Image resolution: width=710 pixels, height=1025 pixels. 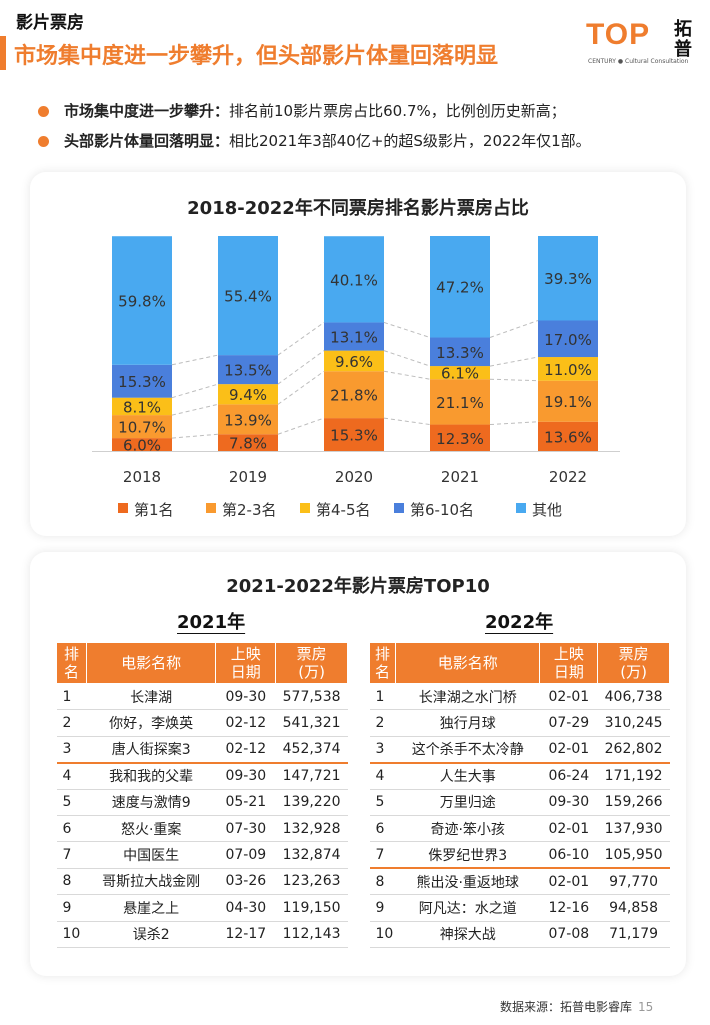 I want to click on cell-name: 我和我的父辈, so click(x=151, y=776).